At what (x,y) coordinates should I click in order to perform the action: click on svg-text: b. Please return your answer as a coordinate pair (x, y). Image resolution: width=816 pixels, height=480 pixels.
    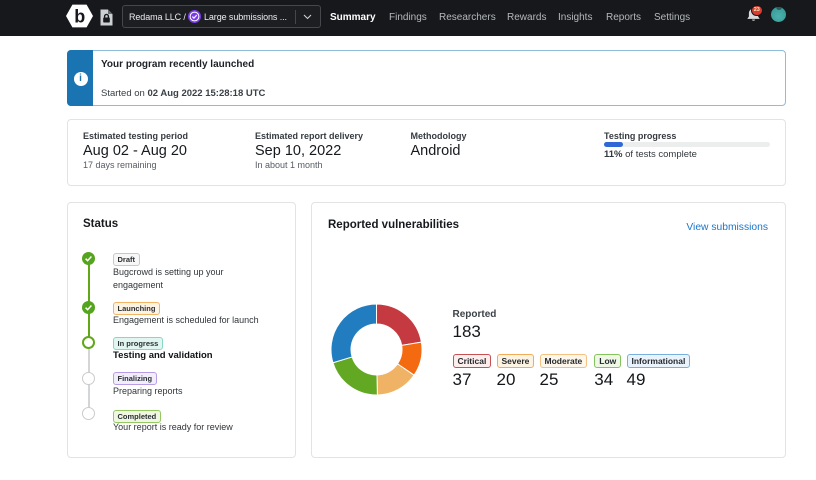
    Looking at the image, I should click on (79, 17).